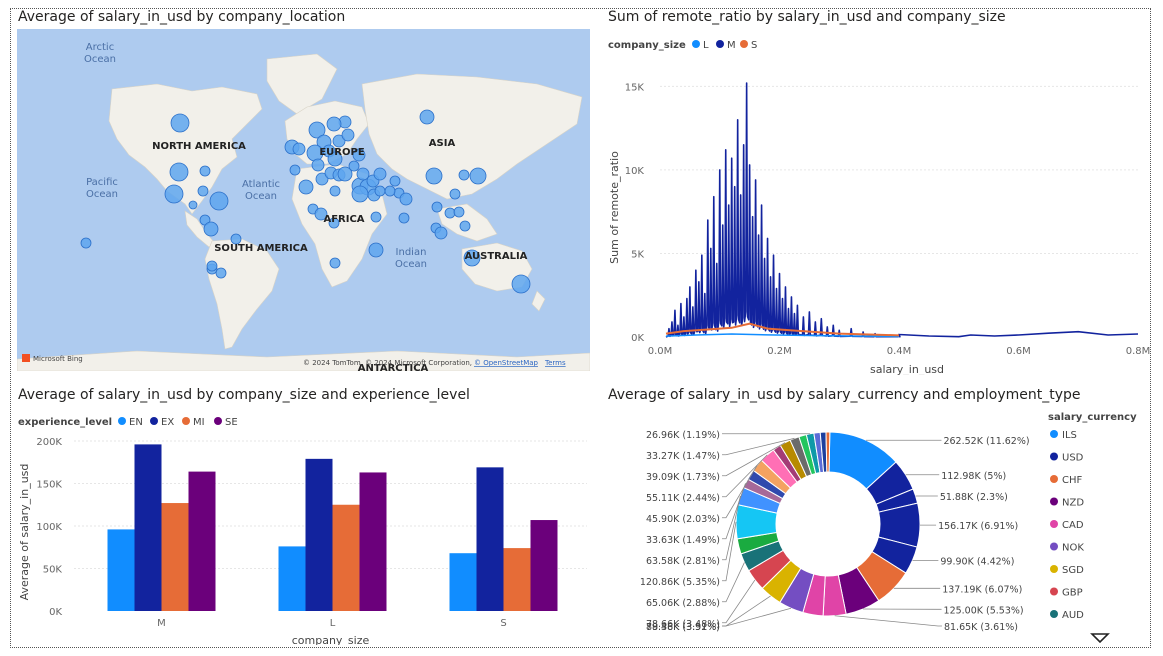  I want to click on bar-M-EN, so click(121, 570).